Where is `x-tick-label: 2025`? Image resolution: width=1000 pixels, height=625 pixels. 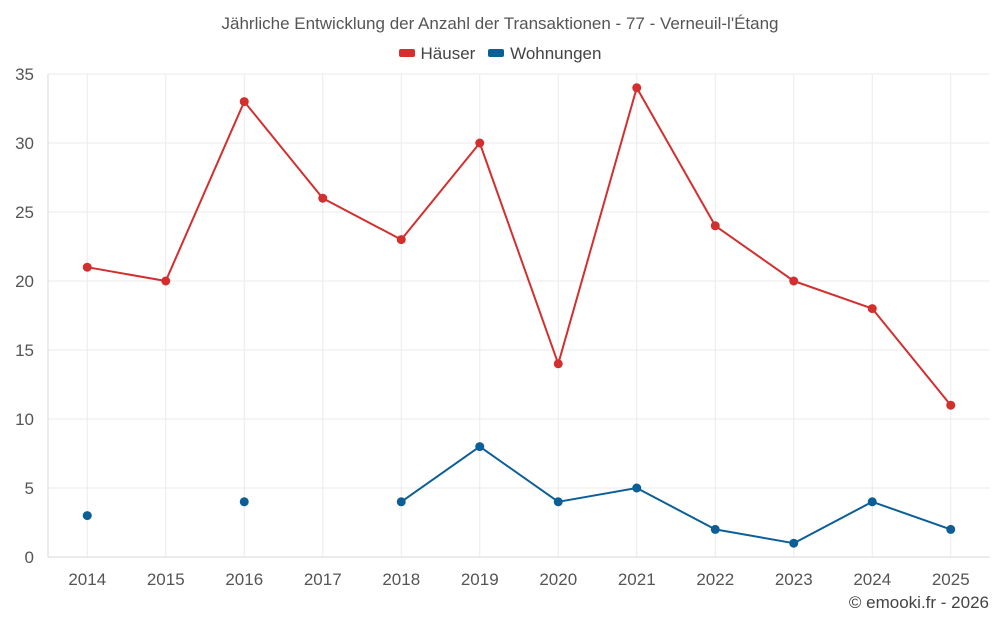
x-tick-label: 2025 is located at coordinates (951, 579).